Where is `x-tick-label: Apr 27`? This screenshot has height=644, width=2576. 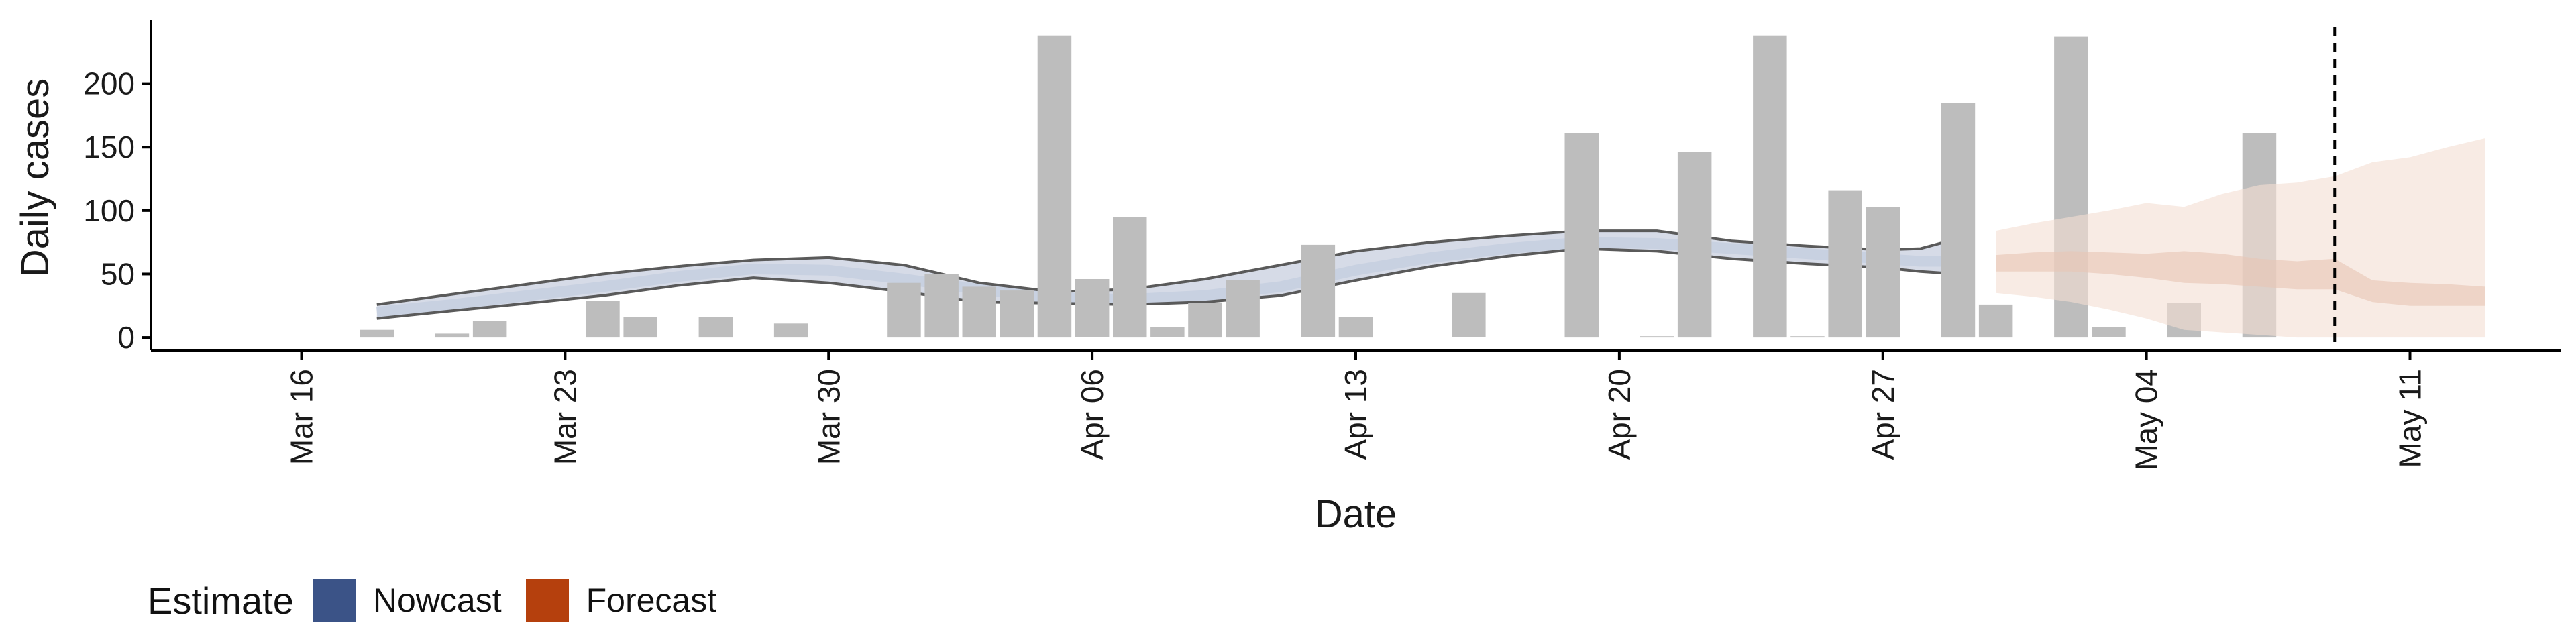 x-tick-label: Apr 27 is located at coordinates (1883, 414).